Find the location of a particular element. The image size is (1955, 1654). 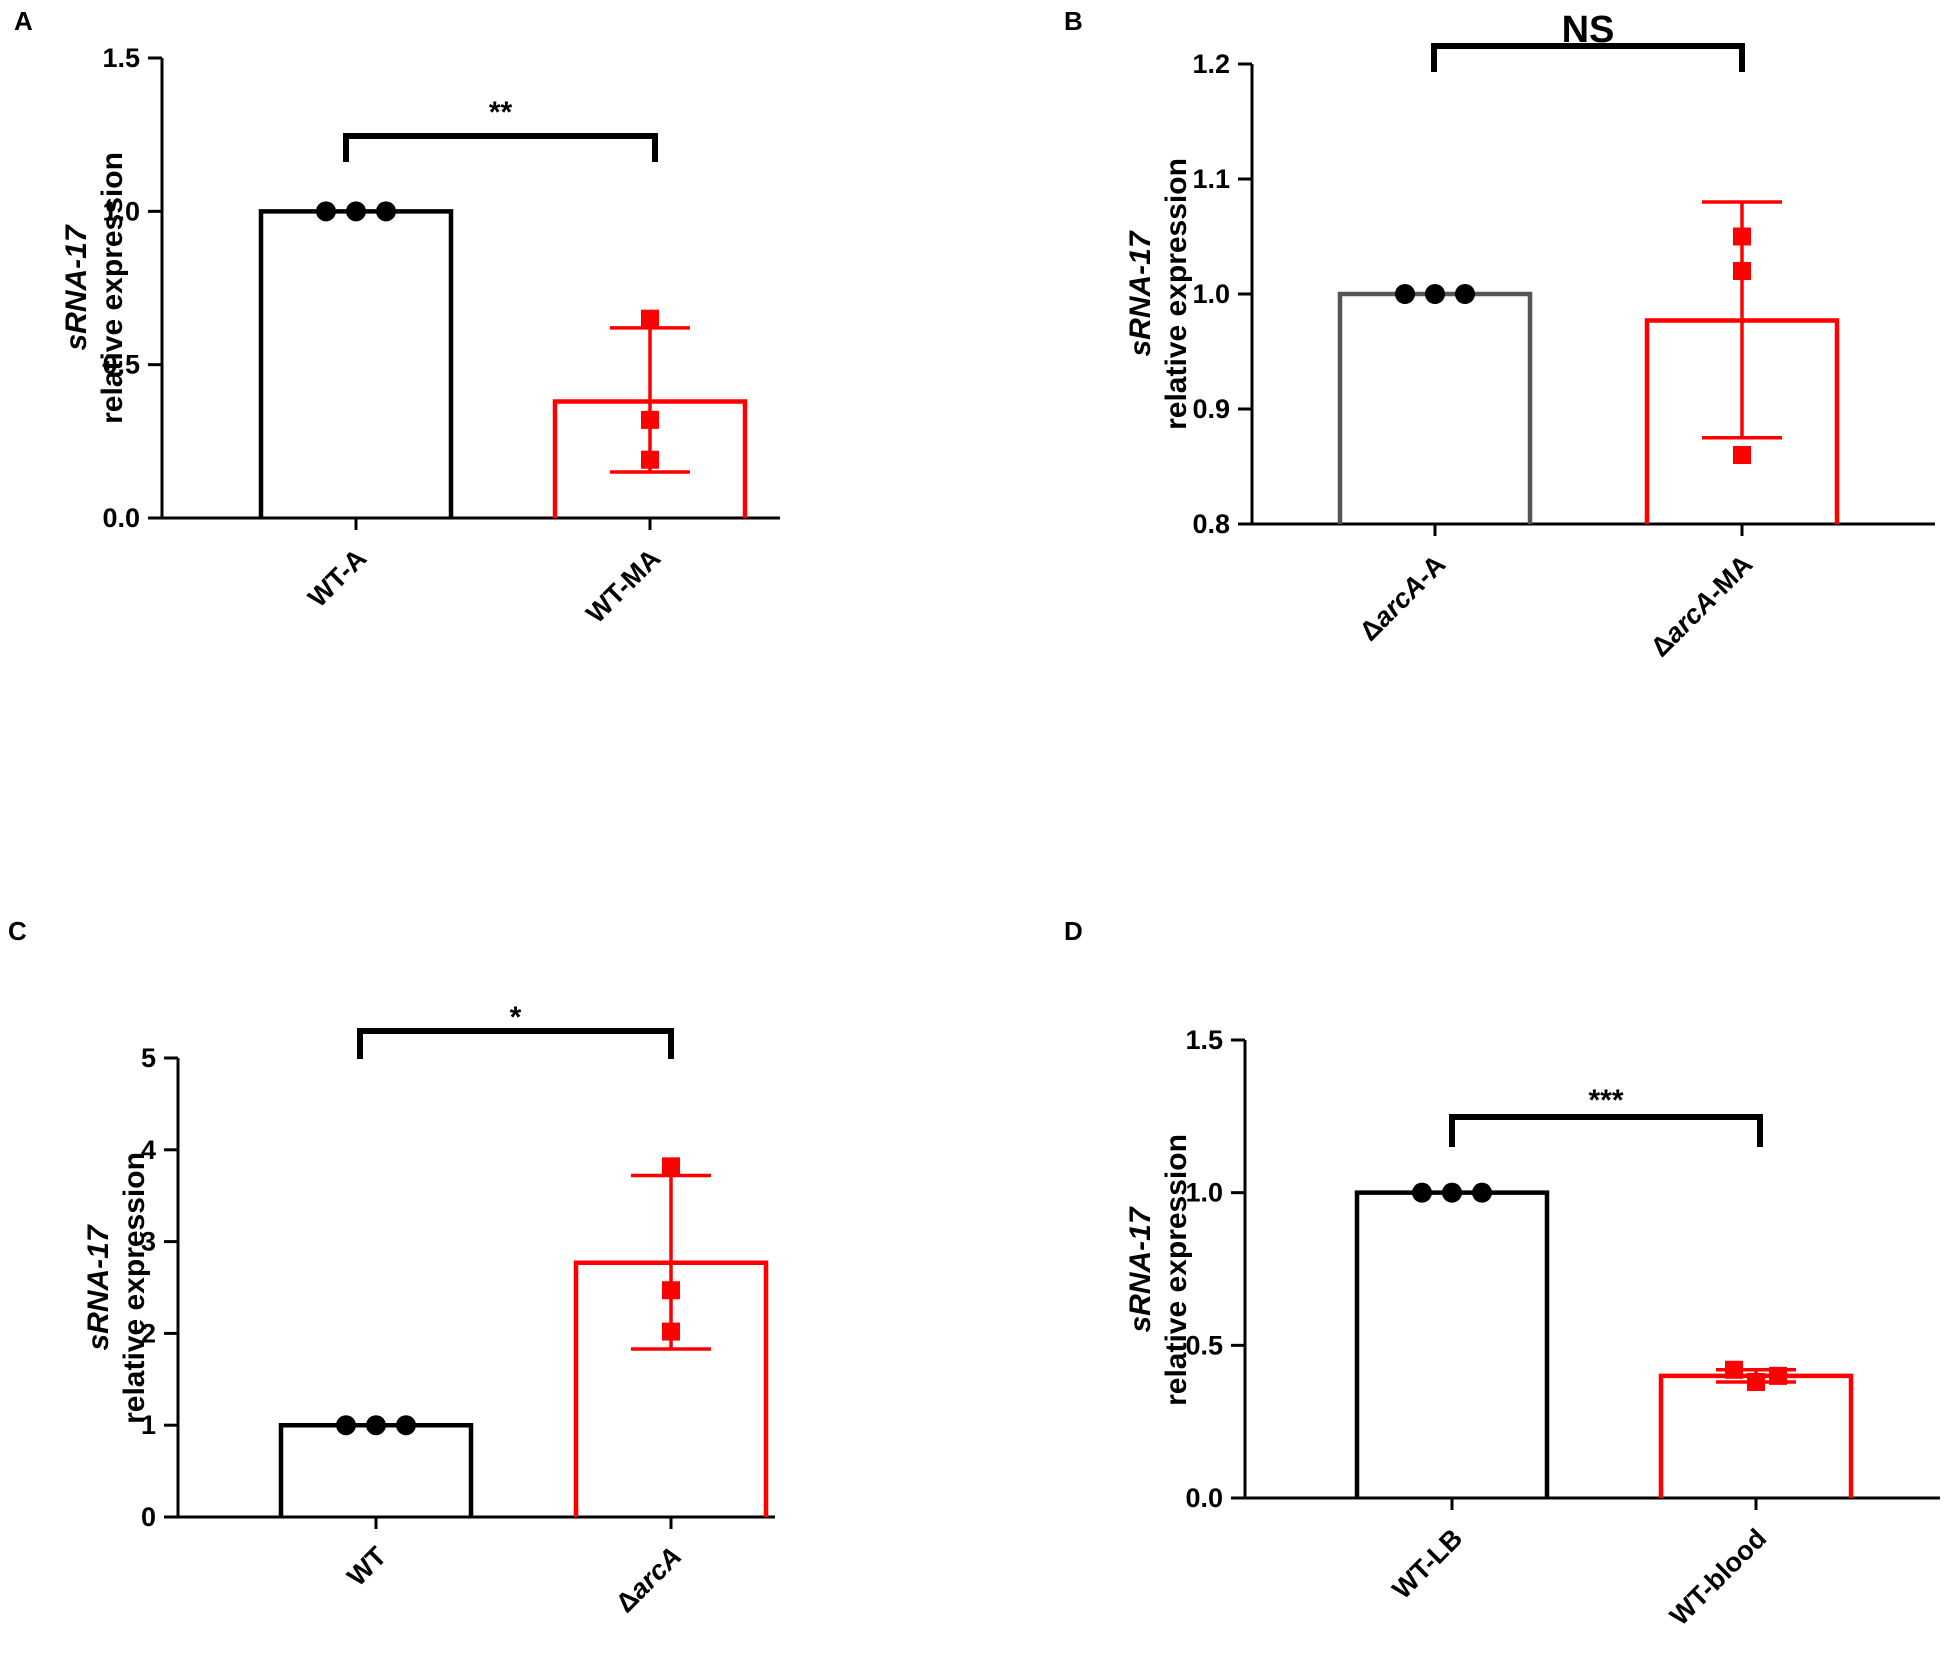

x-tick-label: WT-A is located at coordinates (337, 578).